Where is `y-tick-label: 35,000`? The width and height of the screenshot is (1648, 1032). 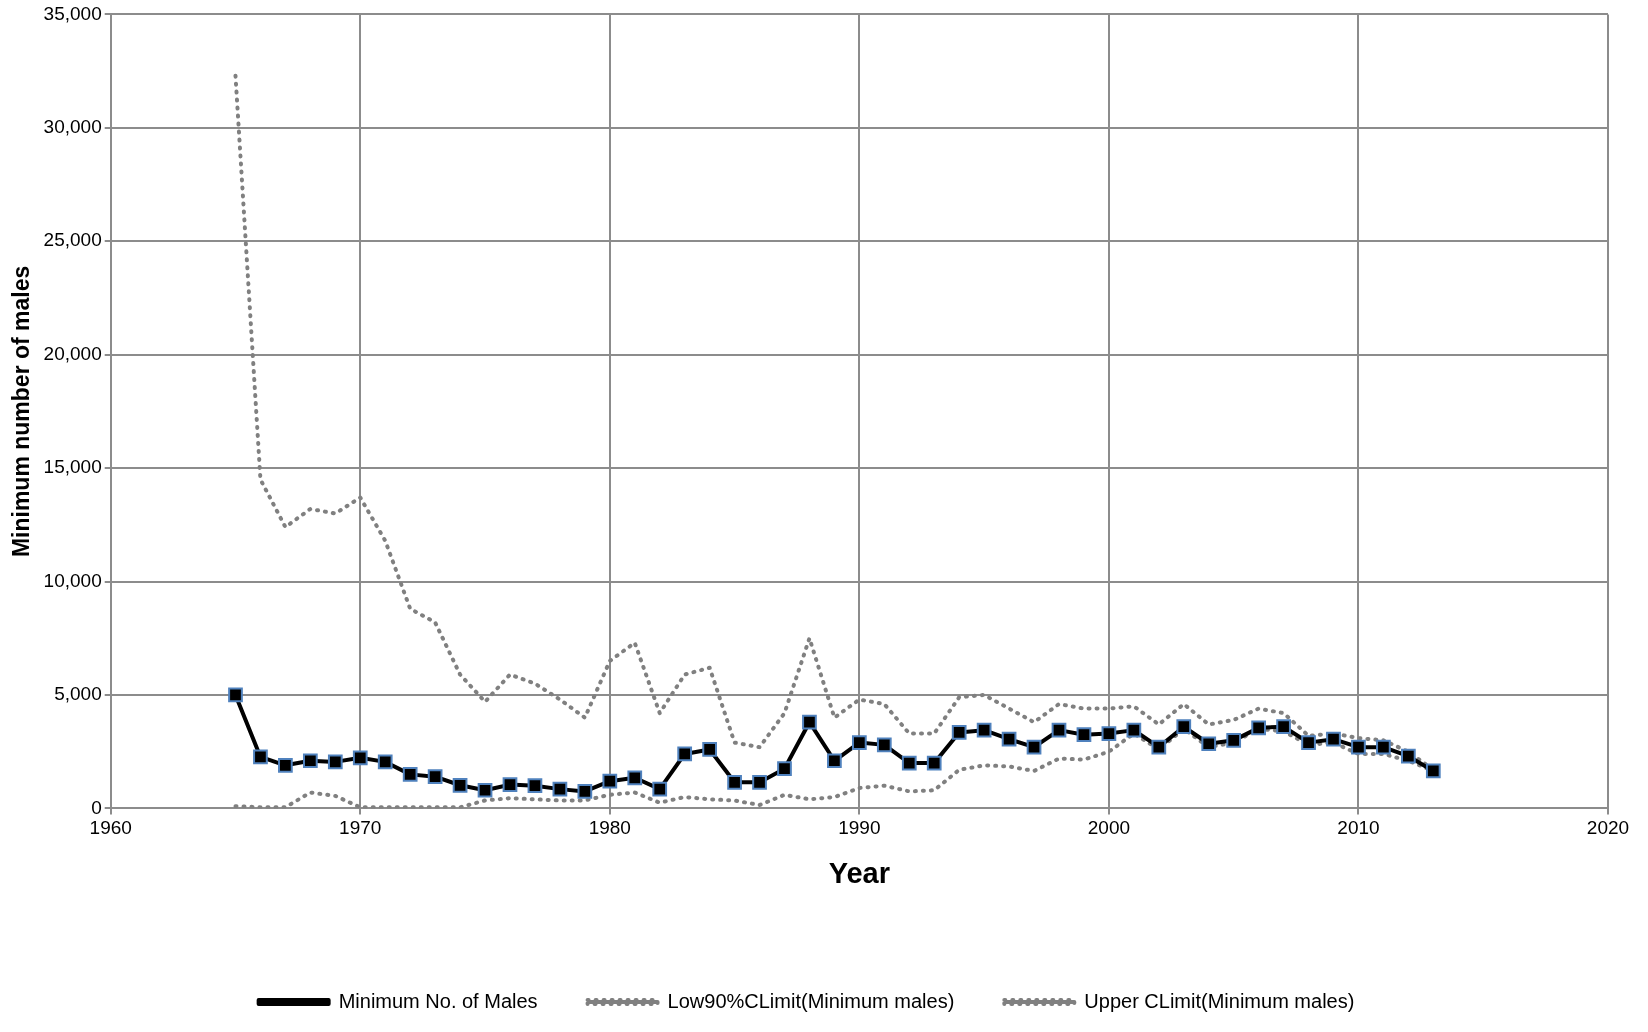
y-tick-label: 35,000 is located at coordinates (72, 13).